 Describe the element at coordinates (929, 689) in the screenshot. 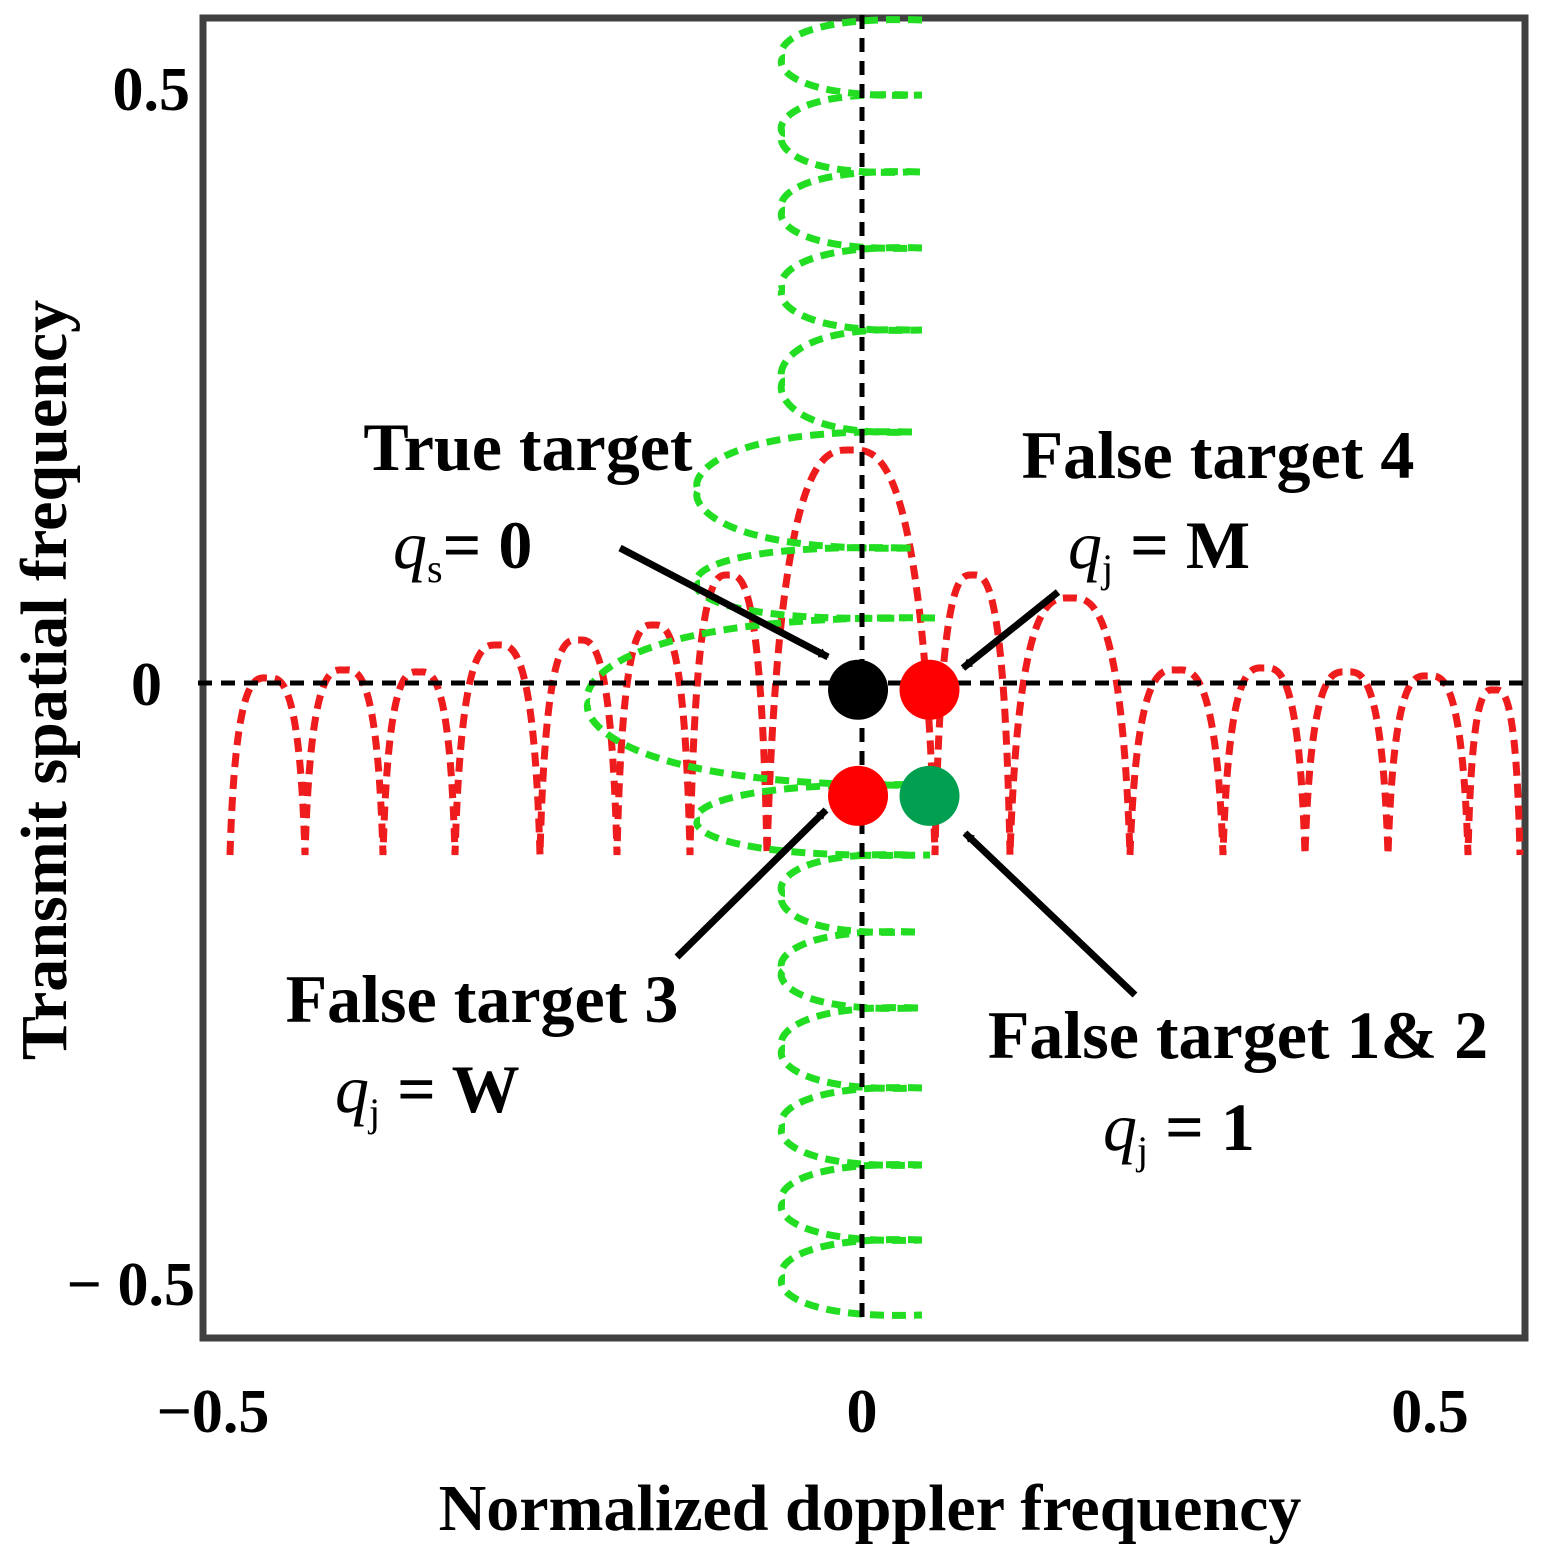

I see `false-target-4-marker` at that location.